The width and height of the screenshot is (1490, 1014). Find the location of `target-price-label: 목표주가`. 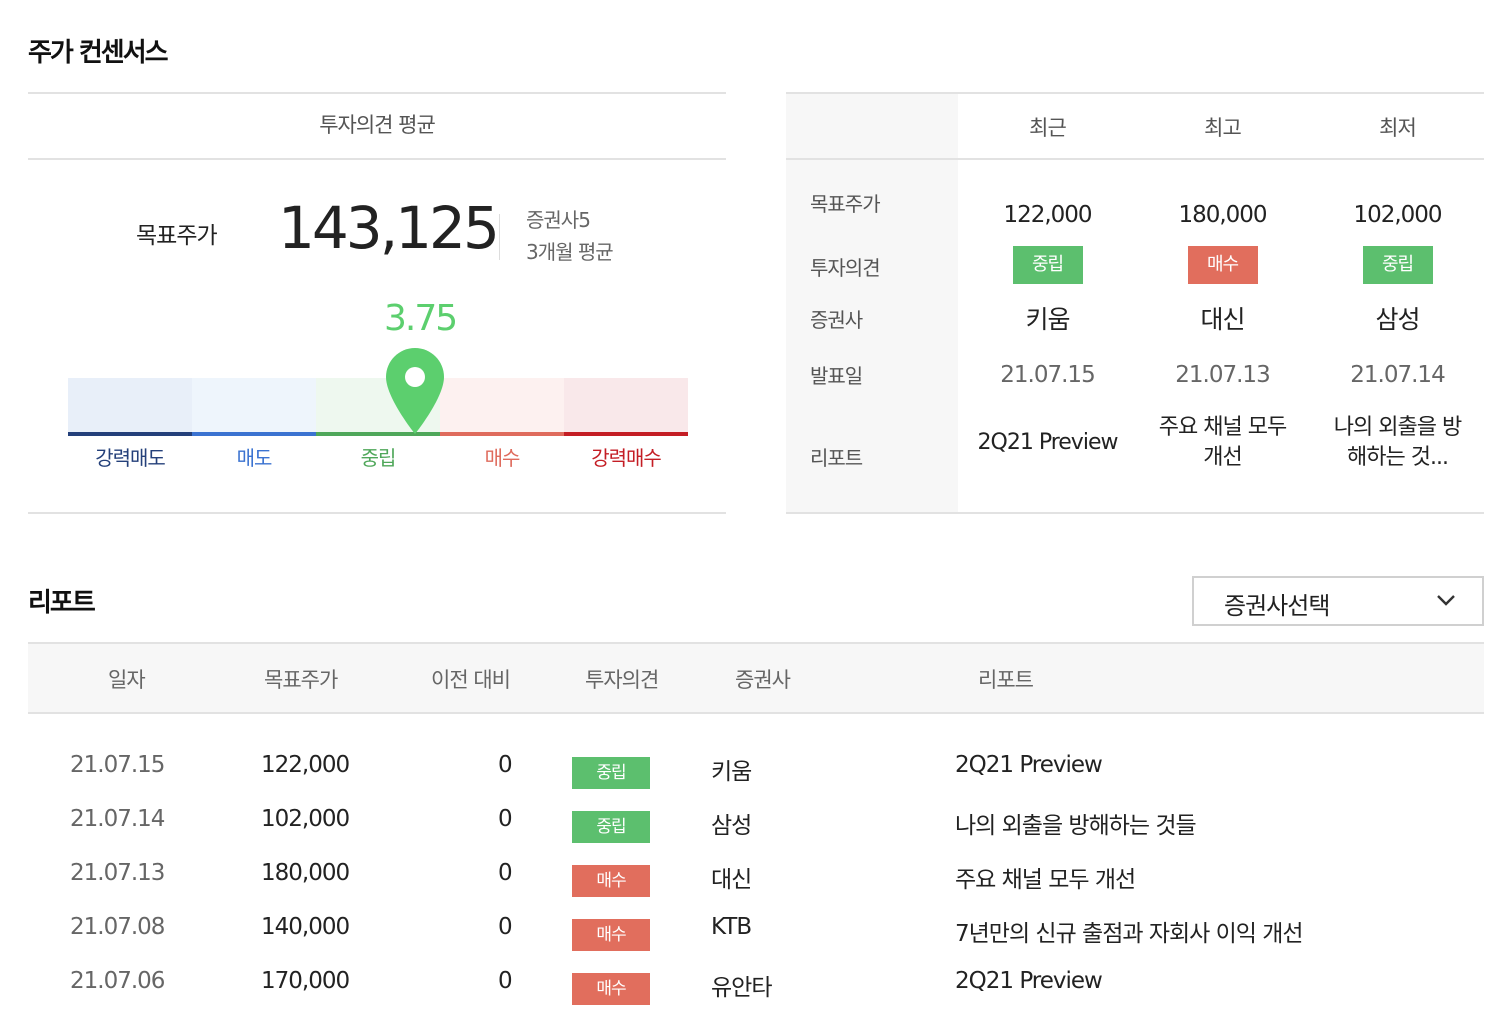

target-price-label: 목표주가 is located at coordinates (177, 236).